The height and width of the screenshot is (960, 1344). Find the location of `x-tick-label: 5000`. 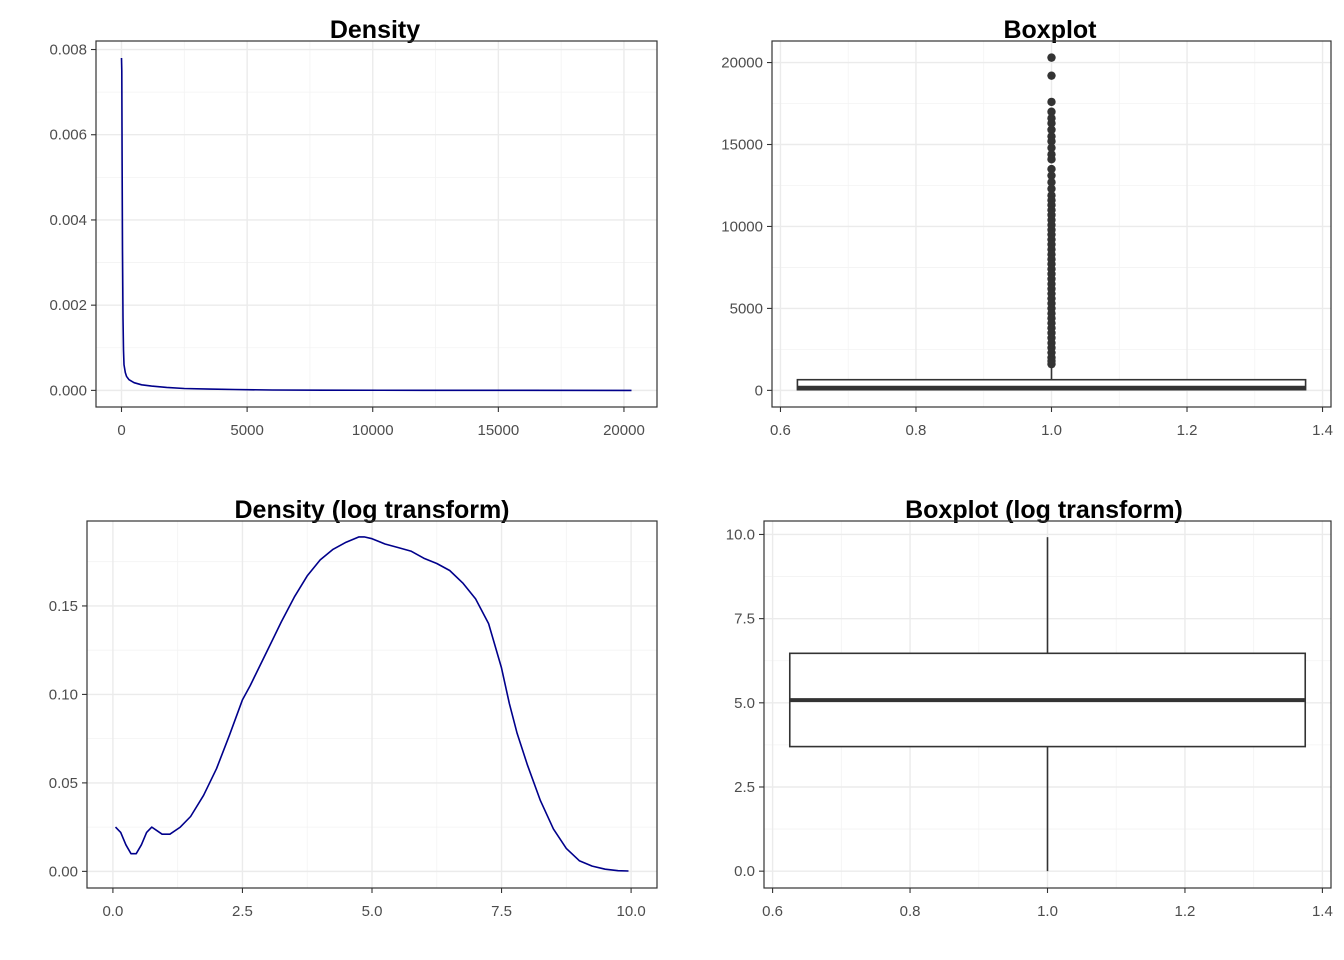

x-tick-label: 5000 is located at coordinates (246, 430).